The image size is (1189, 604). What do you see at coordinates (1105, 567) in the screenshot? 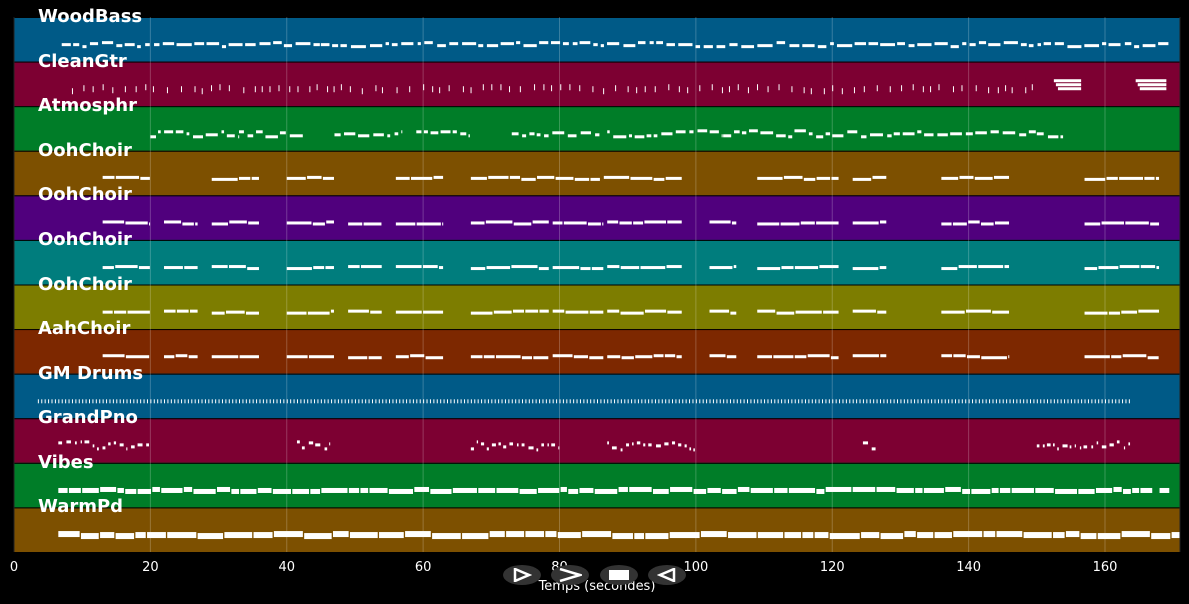
I see `x-tick-label: 160` at bounding box center [1105, 567].